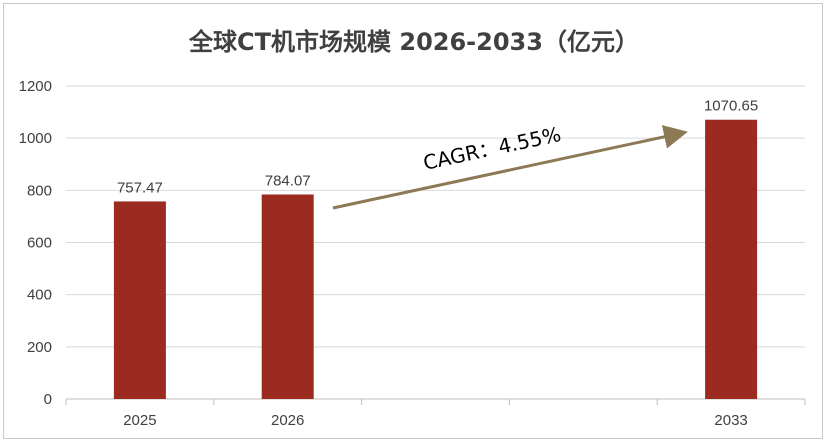 The height and width of the screenshot is (443, 828). What do you see at coordinates (39, 347) in the screenshot?
I see `y-tick-label: 200` at bounding box center [39, 347].